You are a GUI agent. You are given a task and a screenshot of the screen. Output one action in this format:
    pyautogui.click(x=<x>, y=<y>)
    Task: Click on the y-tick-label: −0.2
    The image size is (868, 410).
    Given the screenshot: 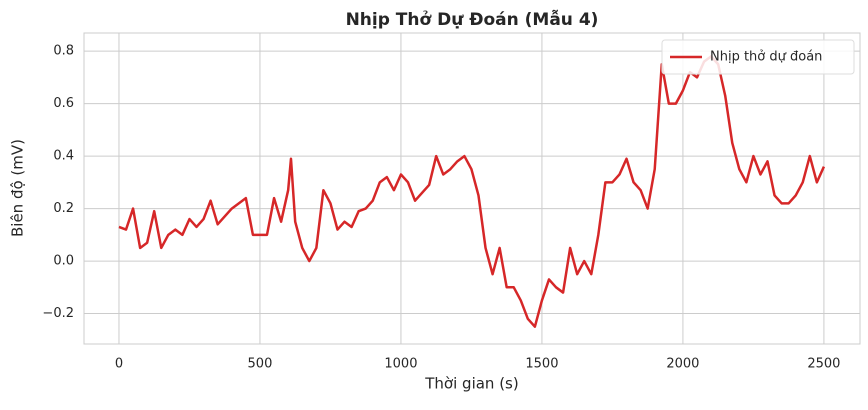 What is the action you would take?
    pyautogui.click(x=58, y=313)
    